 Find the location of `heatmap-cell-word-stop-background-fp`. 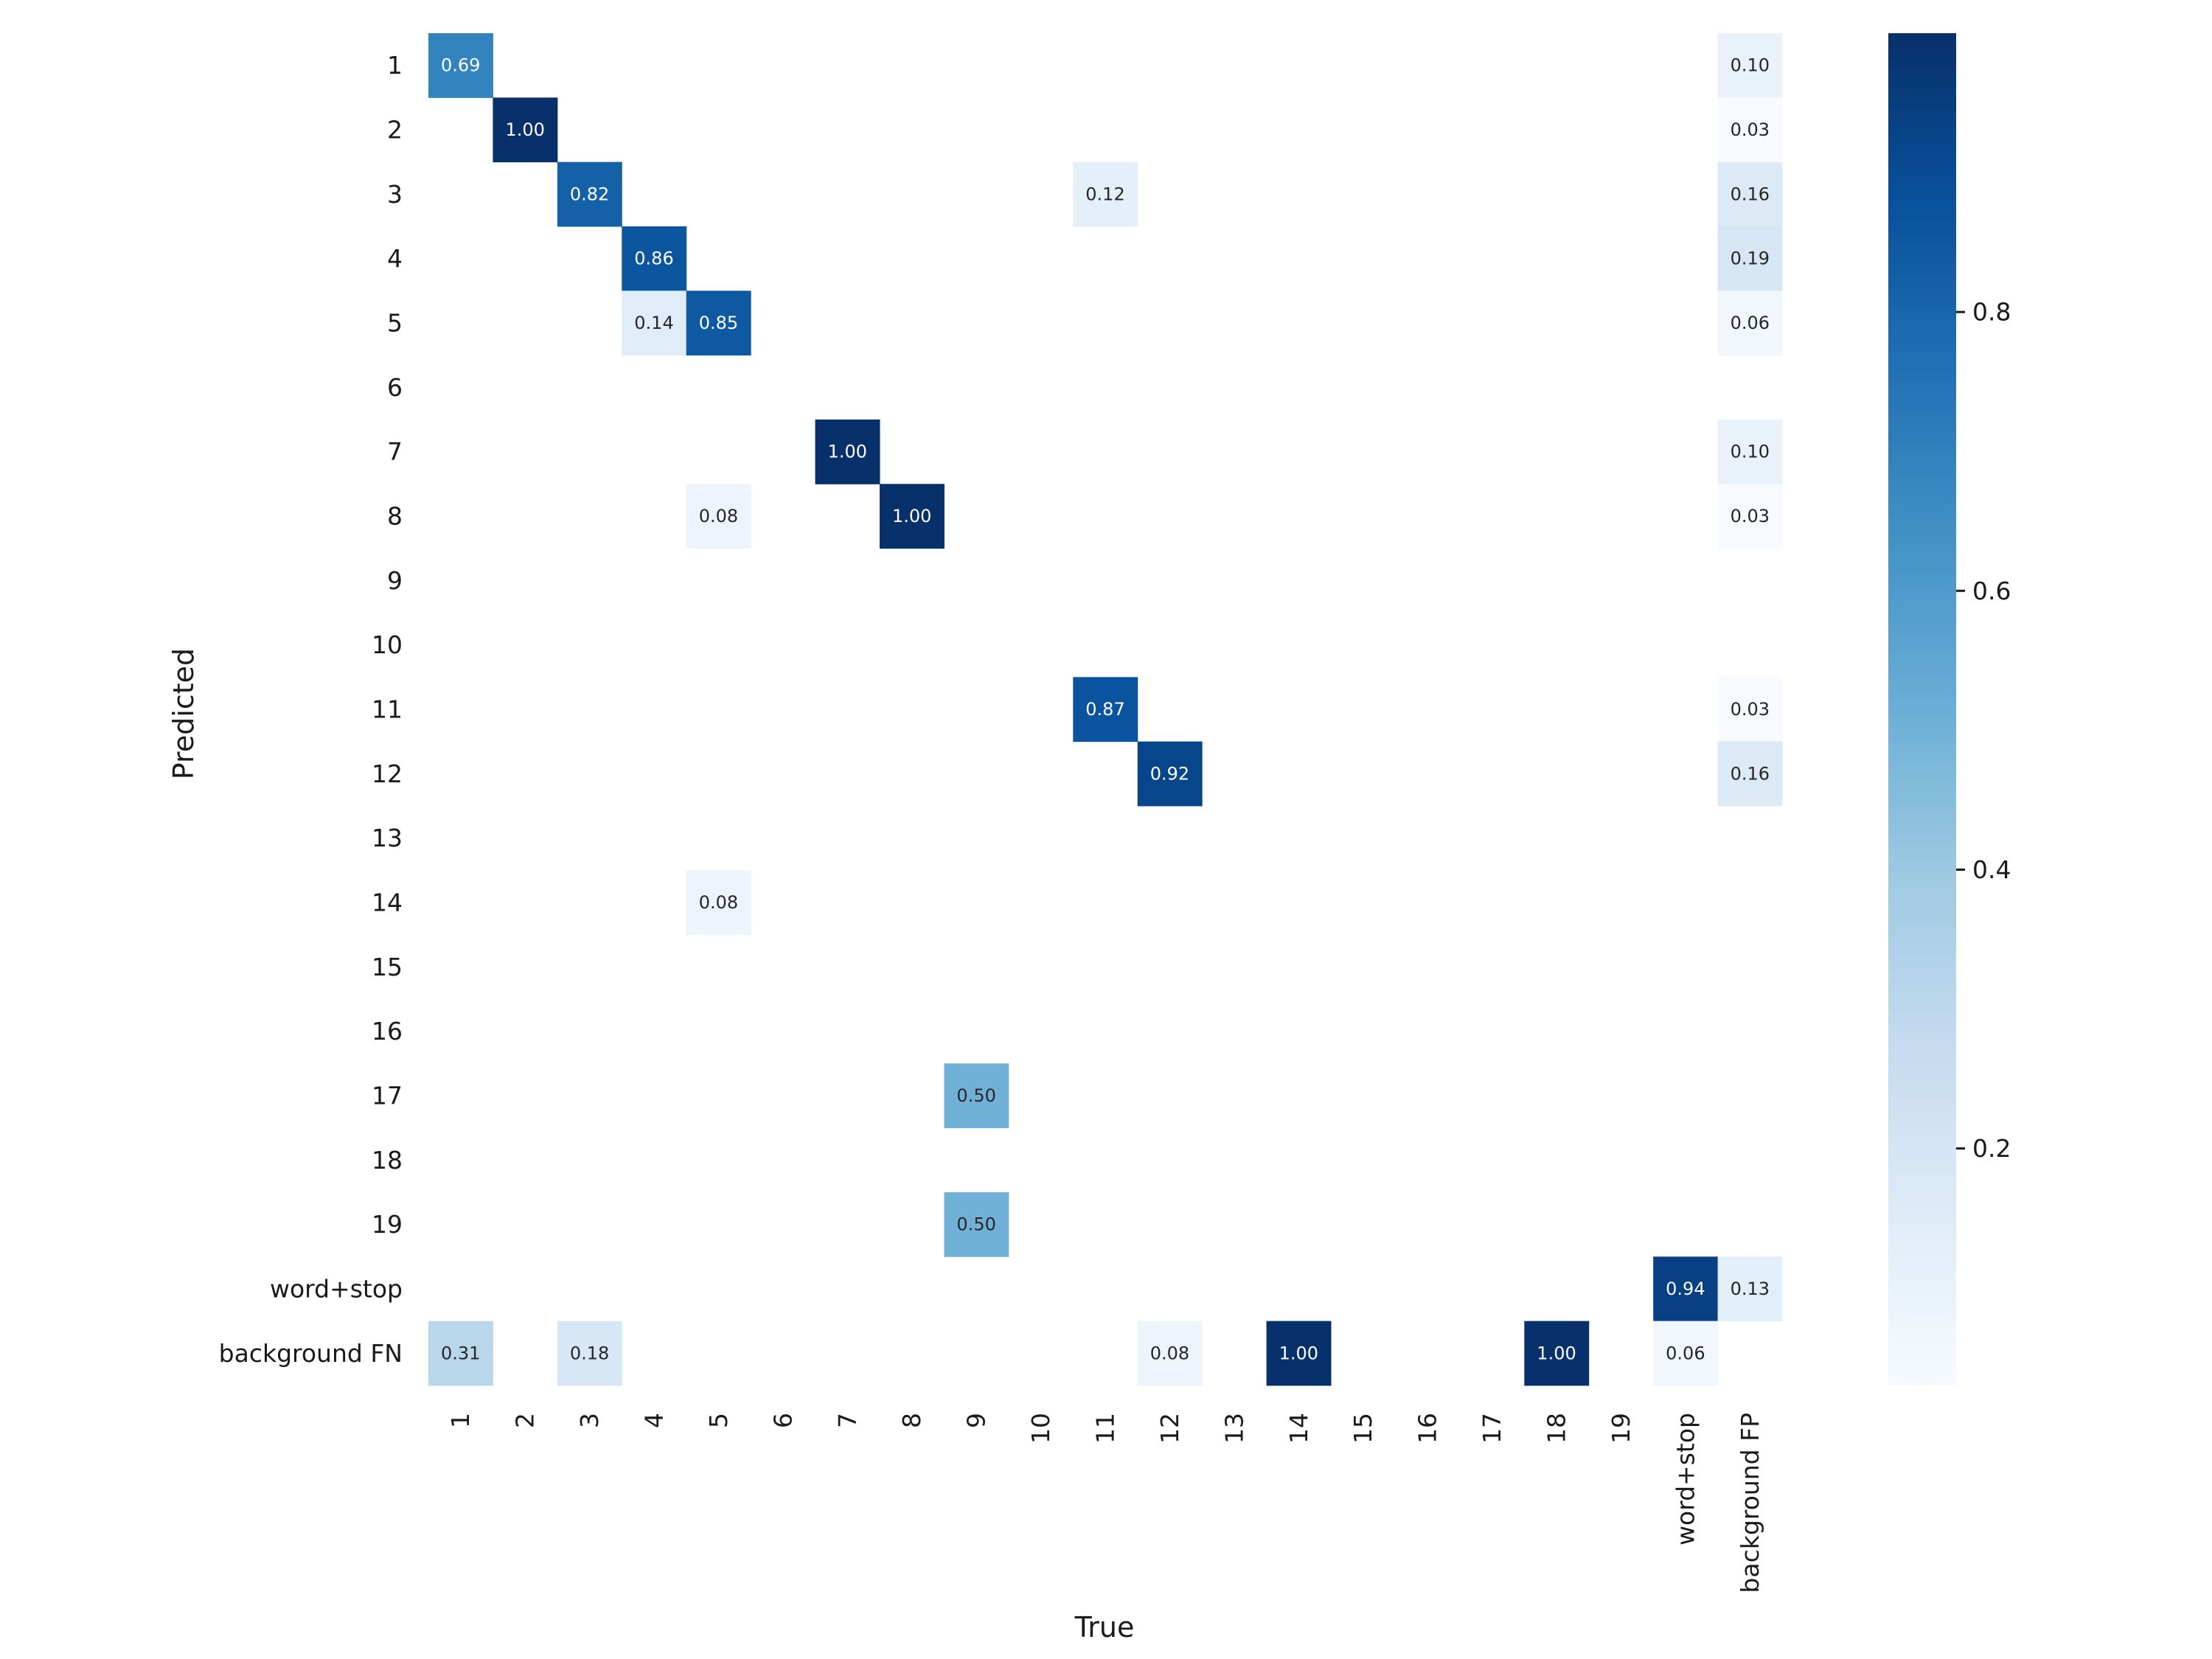

heatmap-cell-word-stop-background-fp is located at coordinates (1750, 1289).